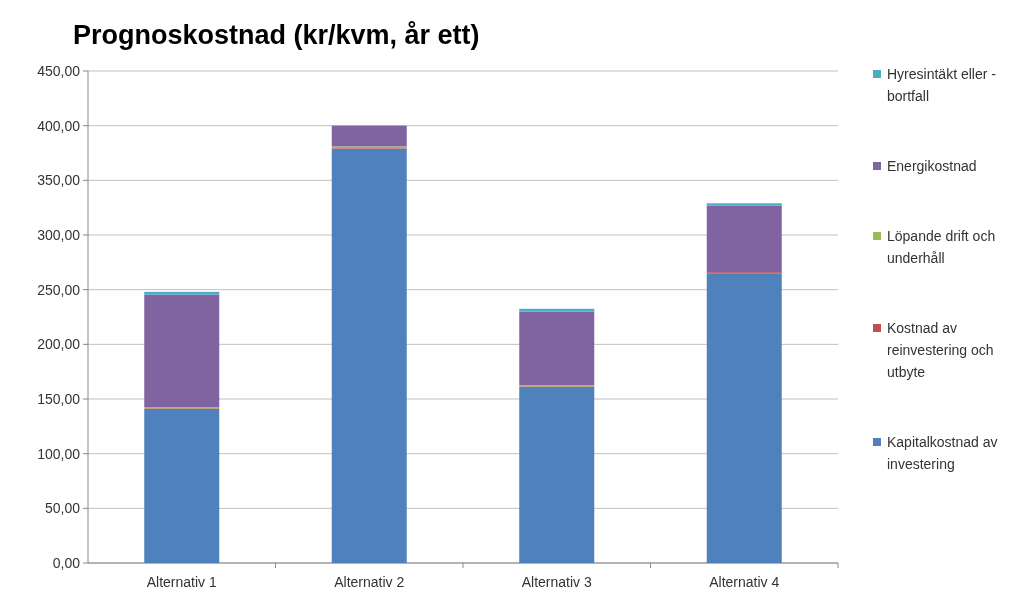 This screenshot has height=590, width=1010. I want to click on y-tick-label: 50,00, so click(62, 508).